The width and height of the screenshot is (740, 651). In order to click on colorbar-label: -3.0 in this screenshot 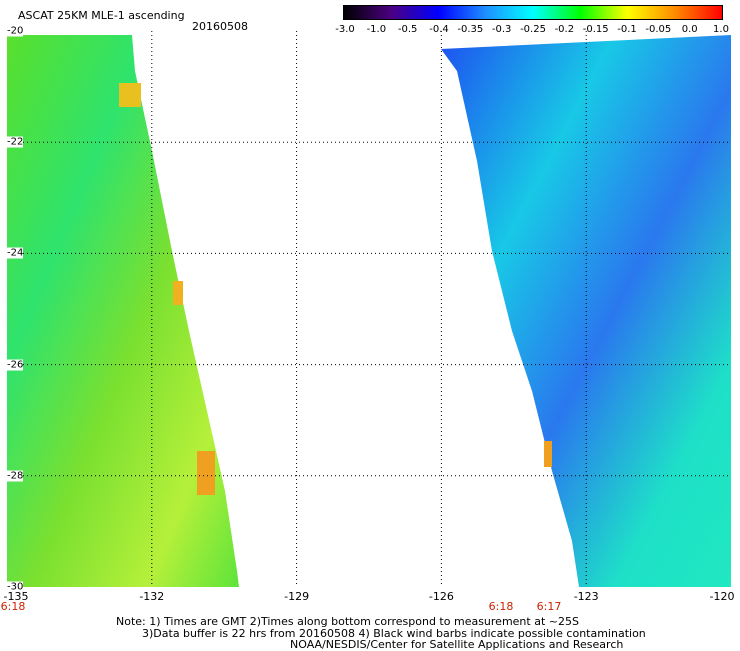, I will do `click(345, 29)`.